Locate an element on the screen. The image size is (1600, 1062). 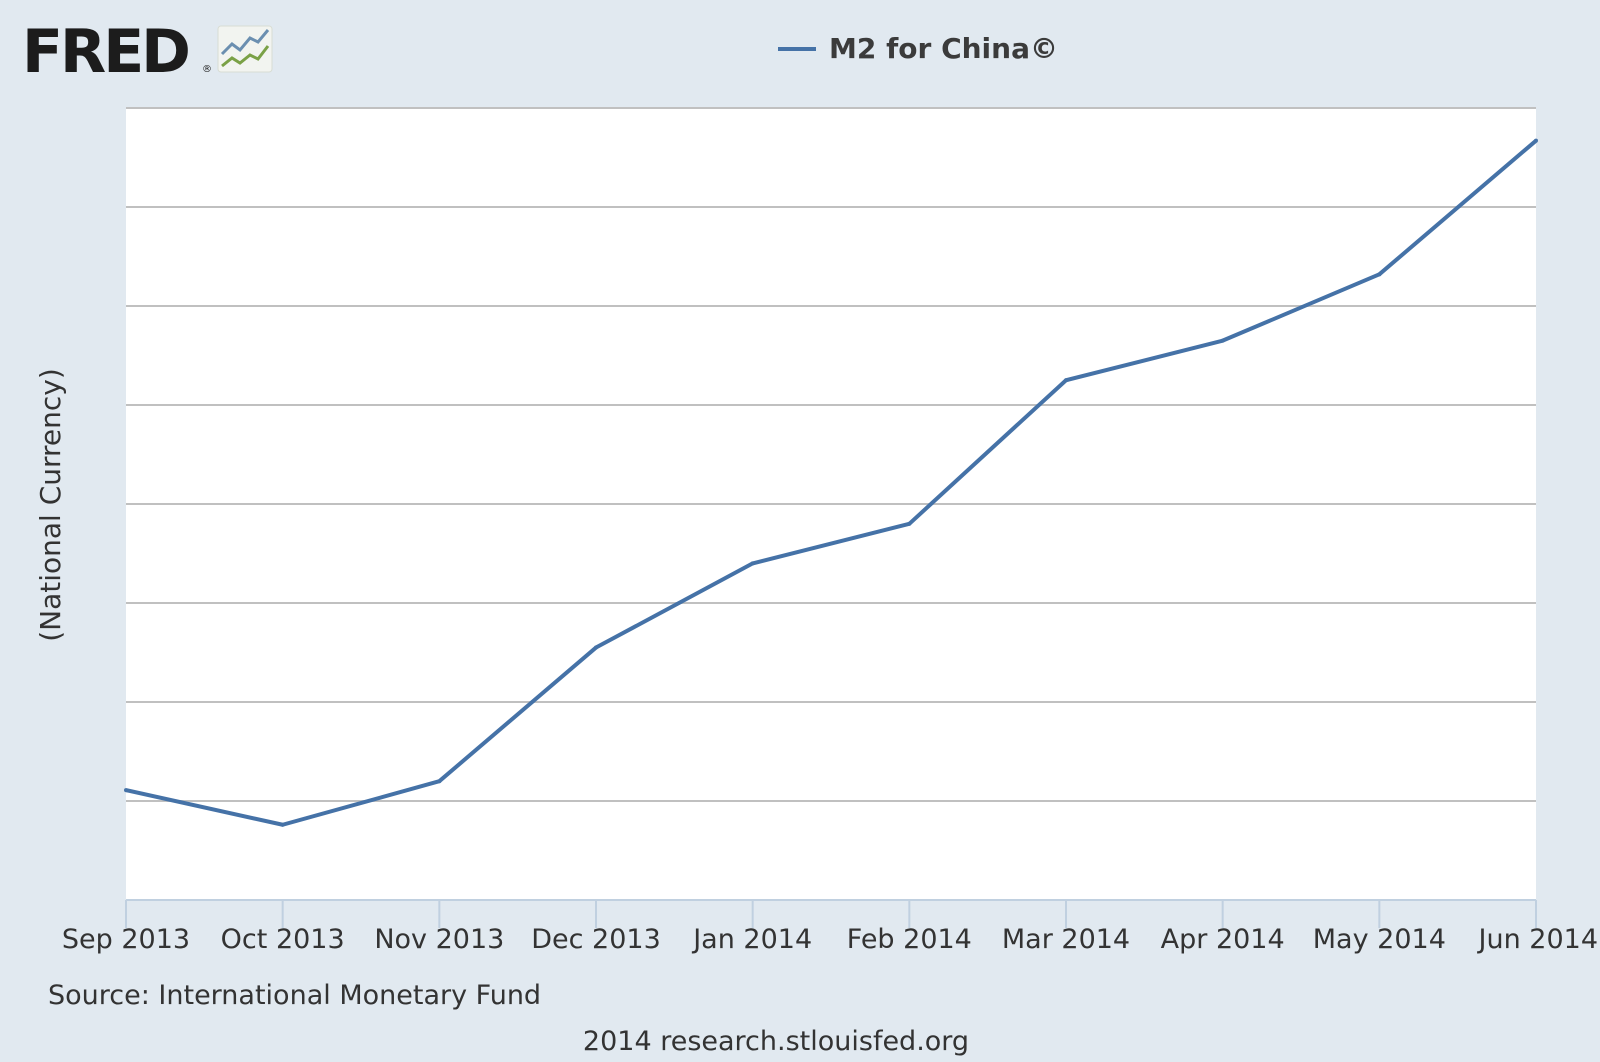
fred-logo-graph-icon is located at coordinates (245, 49).